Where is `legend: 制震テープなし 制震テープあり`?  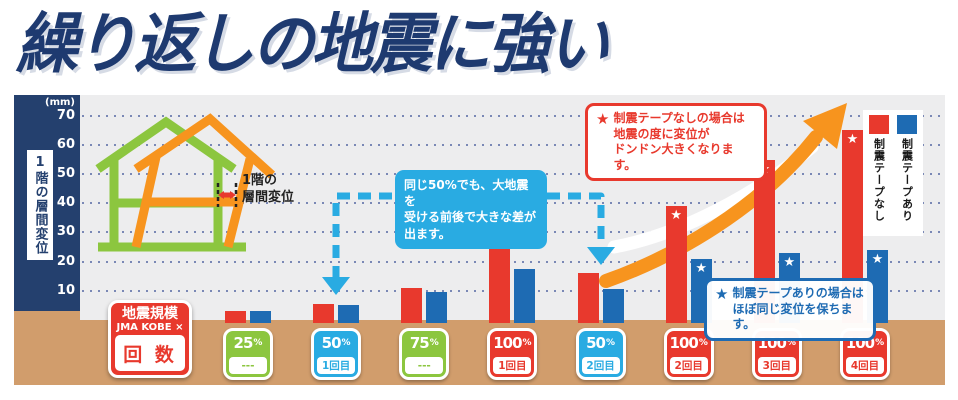
legend: 制震テープなし 制震テープあり is located at coordinates (893, 173).